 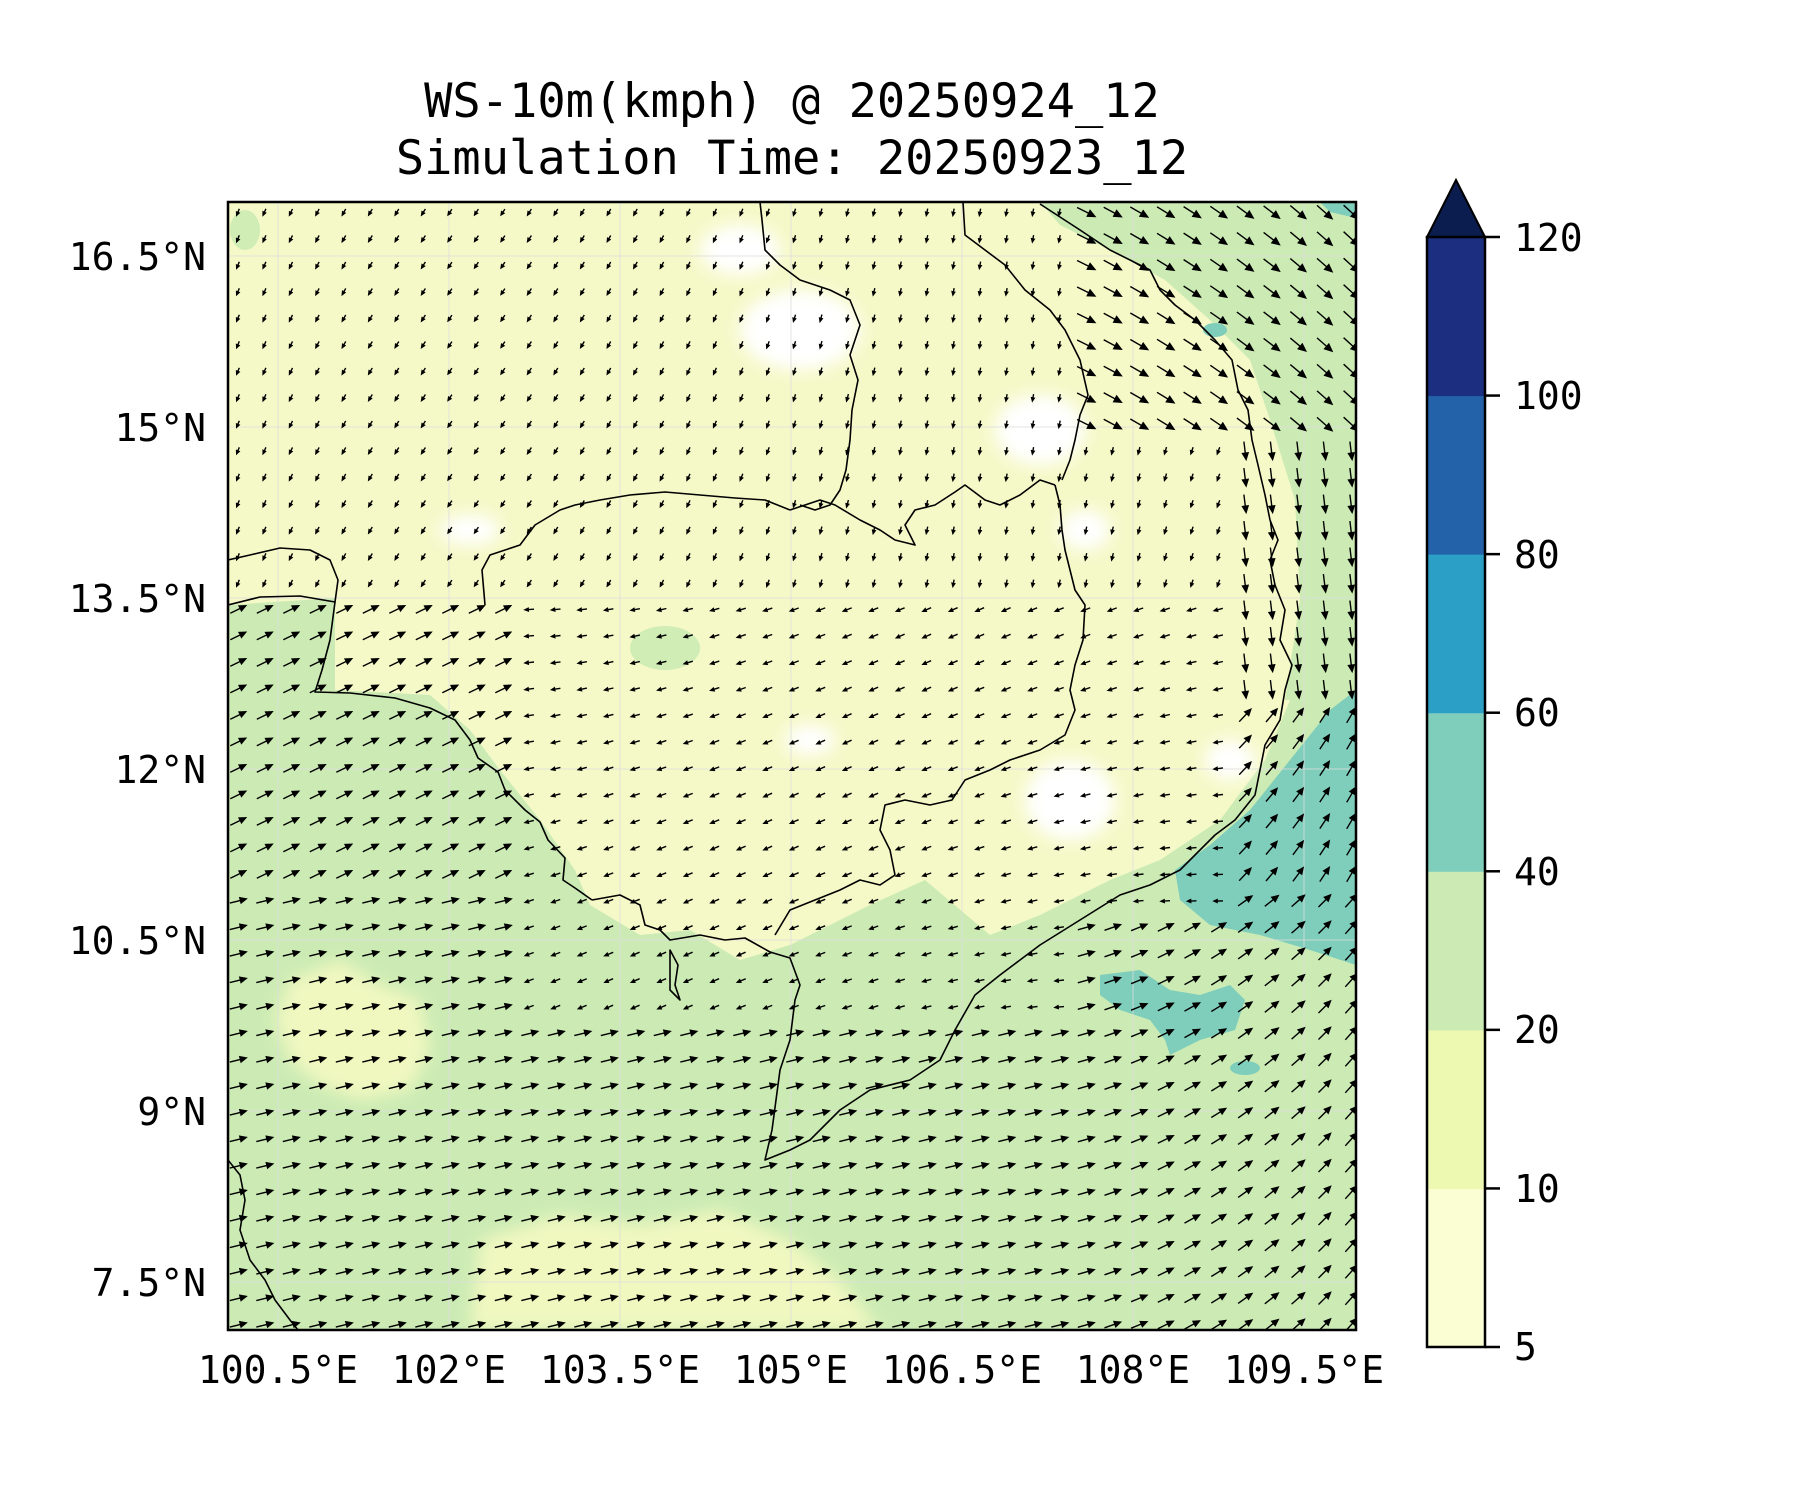 I want to click on colorbar-ticks, so click(x=1492, y=792).